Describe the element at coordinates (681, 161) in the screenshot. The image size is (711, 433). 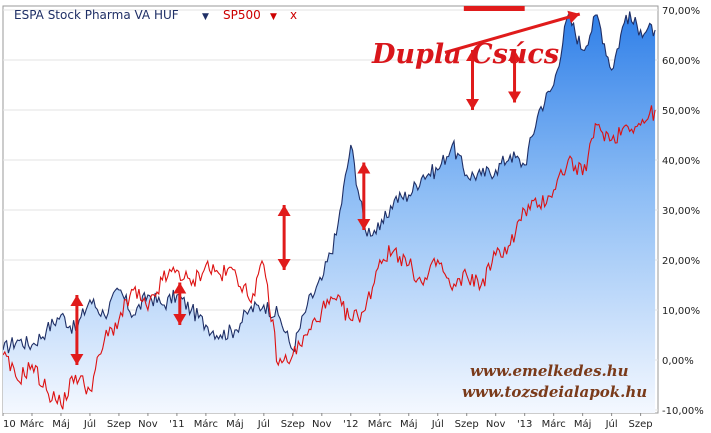
I see `y-tick-label: 40,00%` at that location.